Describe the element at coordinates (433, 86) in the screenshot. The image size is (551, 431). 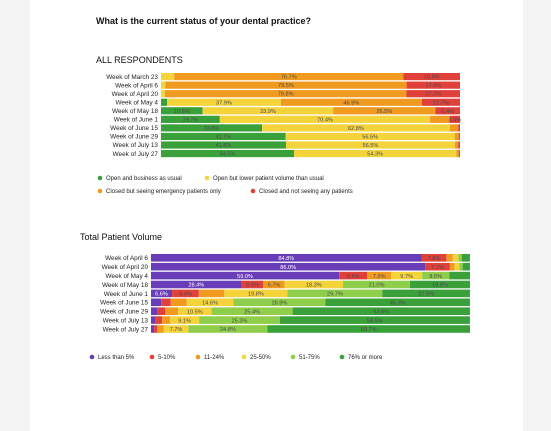
I see `data-label: 17.6%` at that location.